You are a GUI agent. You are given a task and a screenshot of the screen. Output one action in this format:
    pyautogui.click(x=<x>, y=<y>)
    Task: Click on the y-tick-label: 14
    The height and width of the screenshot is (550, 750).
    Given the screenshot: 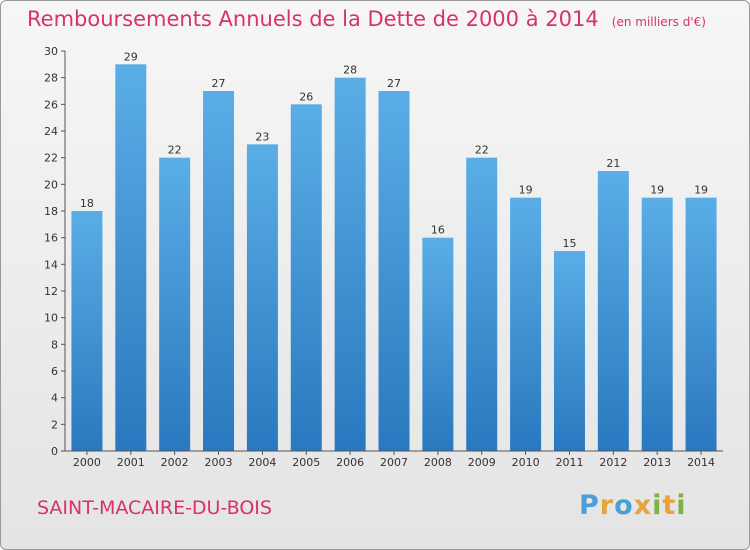 What is the action you would take?
    pyautogui.click(x=51, y=264)
    